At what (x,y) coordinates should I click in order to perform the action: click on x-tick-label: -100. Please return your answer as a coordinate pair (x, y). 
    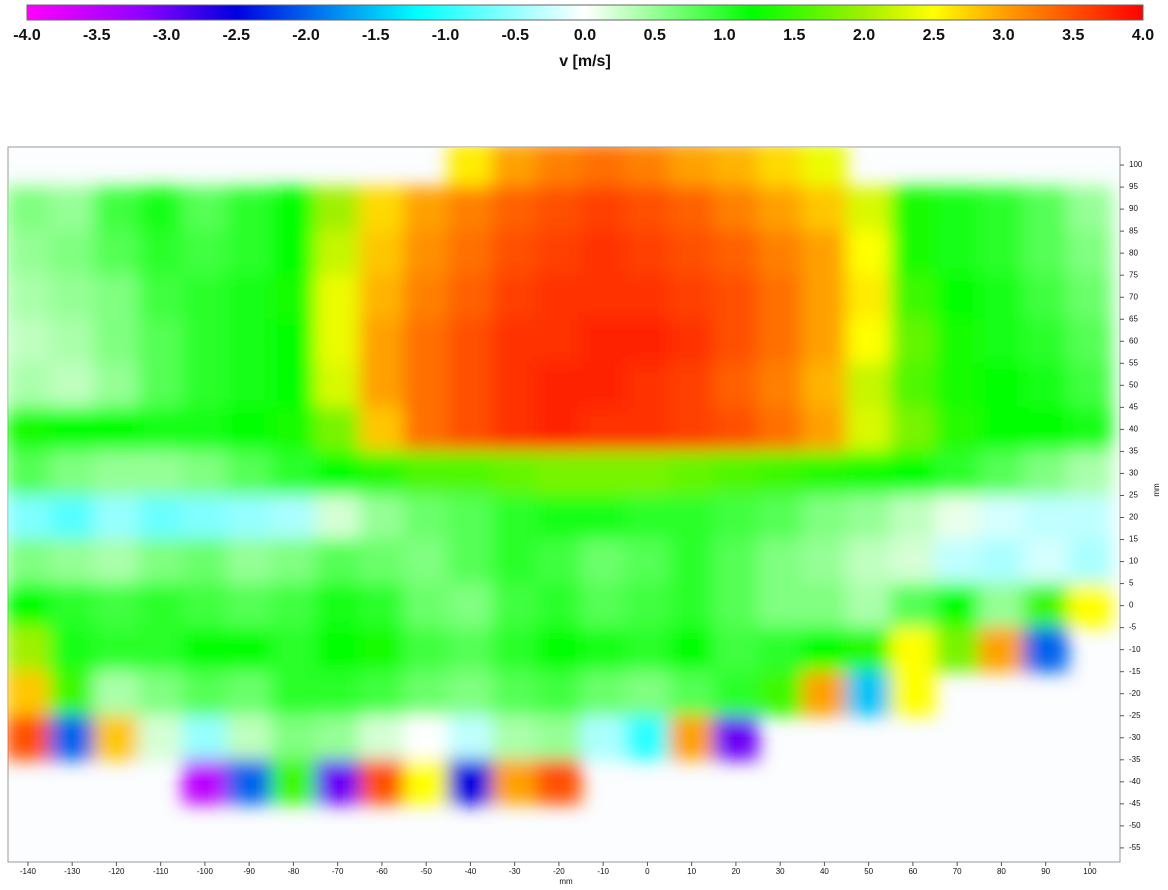
    Looking at the image, I should click on (205, 871).